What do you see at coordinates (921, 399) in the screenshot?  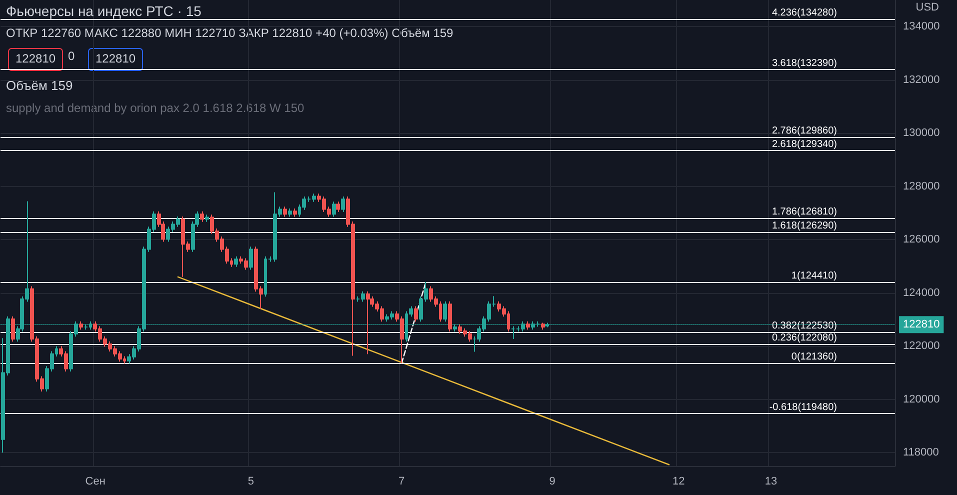 I see `y-tick-label: 120000` at bounding box center [921, 399].